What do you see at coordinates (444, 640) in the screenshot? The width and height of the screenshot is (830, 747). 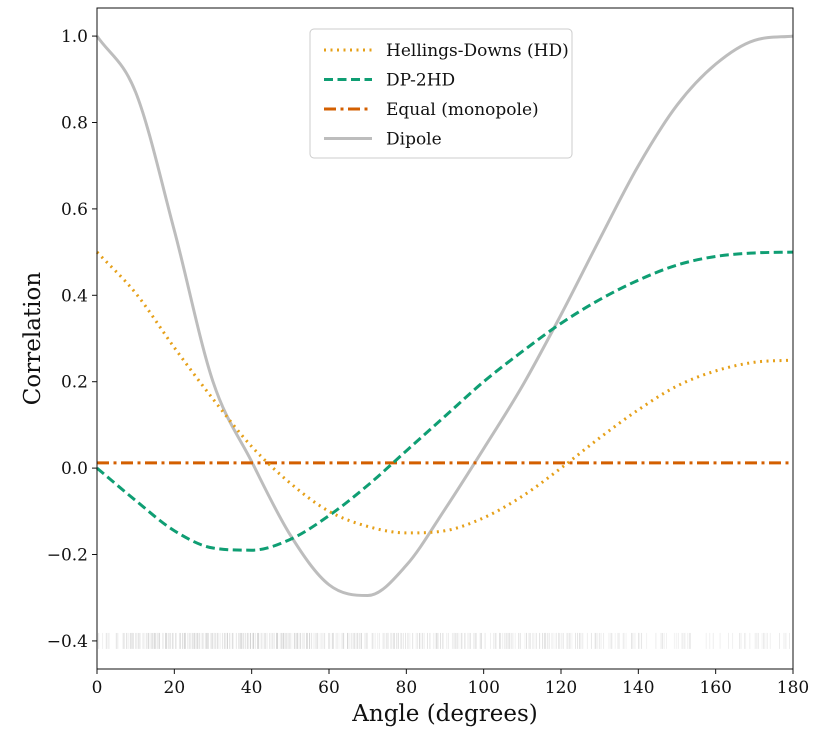 I see `angle-rug` at bounding box center [444, 640].